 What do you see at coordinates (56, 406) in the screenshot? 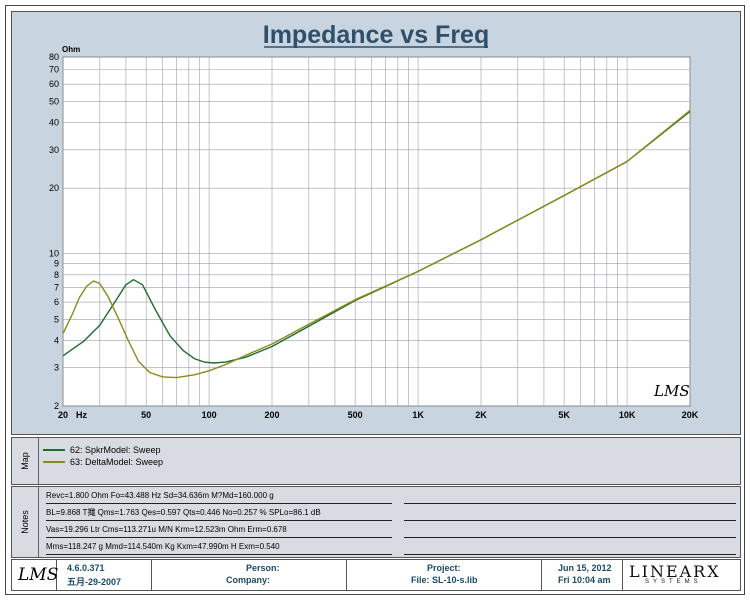
I see `y-tick-label: 2` at bounding box center [56, 406].